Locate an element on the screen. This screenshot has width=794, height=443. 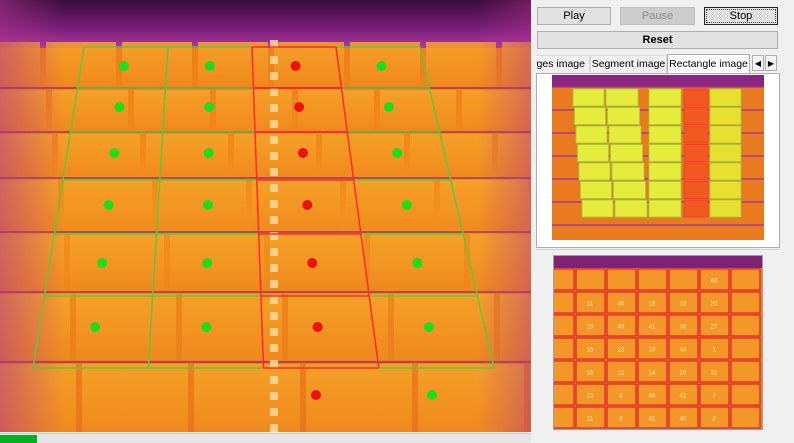
panel-number-label: 23 is located at coordinates (683, 305).